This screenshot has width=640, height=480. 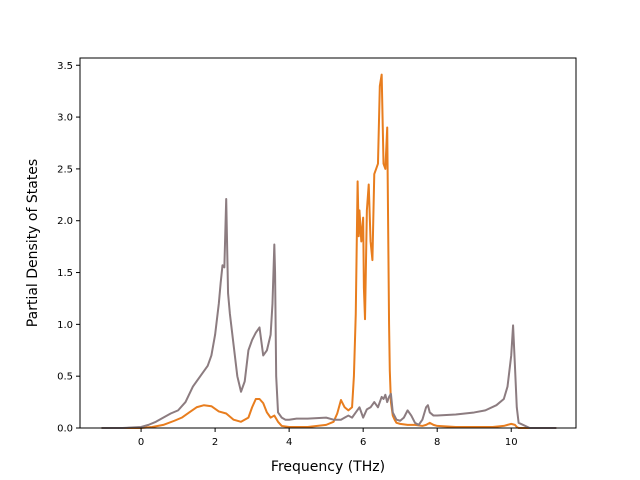 What do you see at coordinates (511, 442) in the screenshot?
I see `x-tick-label: 10` at bounding box center [511, 442].